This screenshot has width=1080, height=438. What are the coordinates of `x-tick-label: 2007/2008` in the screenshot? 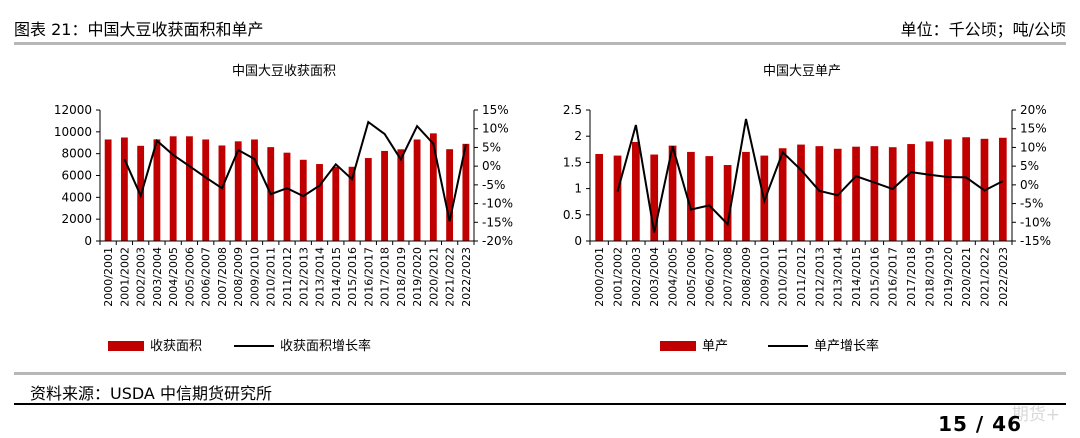 It's located at (728, 277).